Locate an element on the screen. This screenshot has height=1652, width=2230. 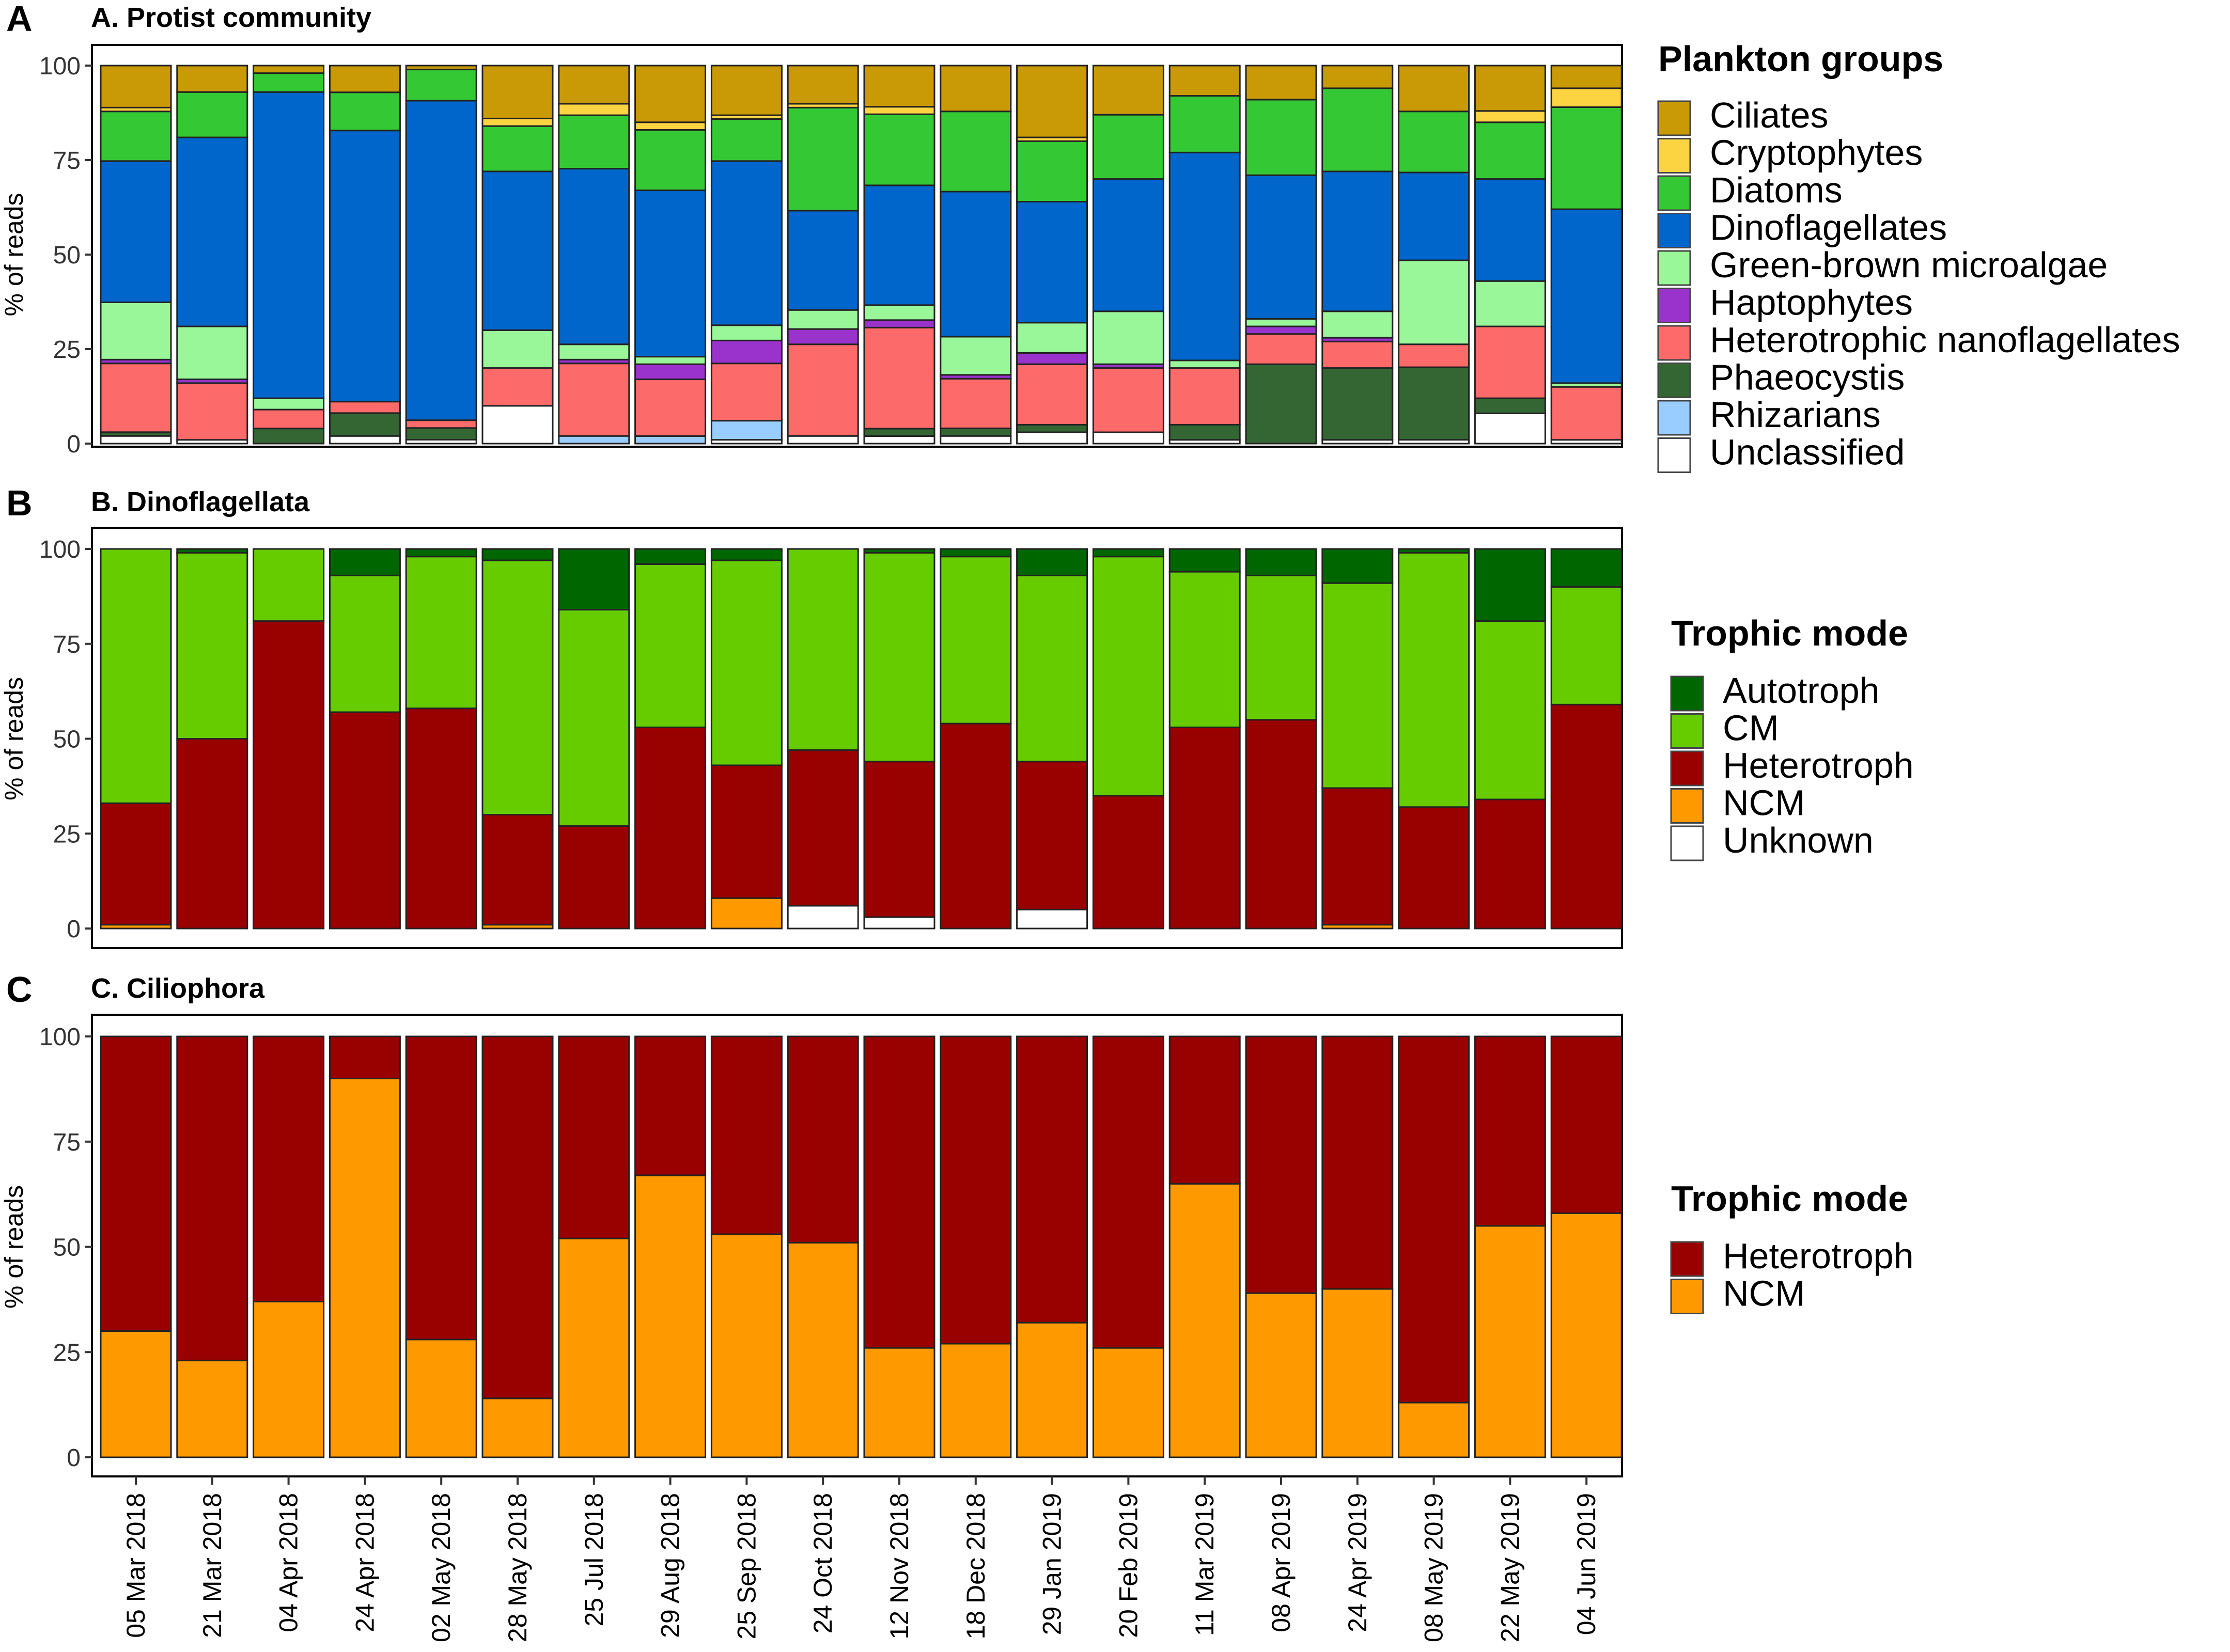
x-tick-label: 24 Apr 2019 is located at coordinates (1357, 1562).